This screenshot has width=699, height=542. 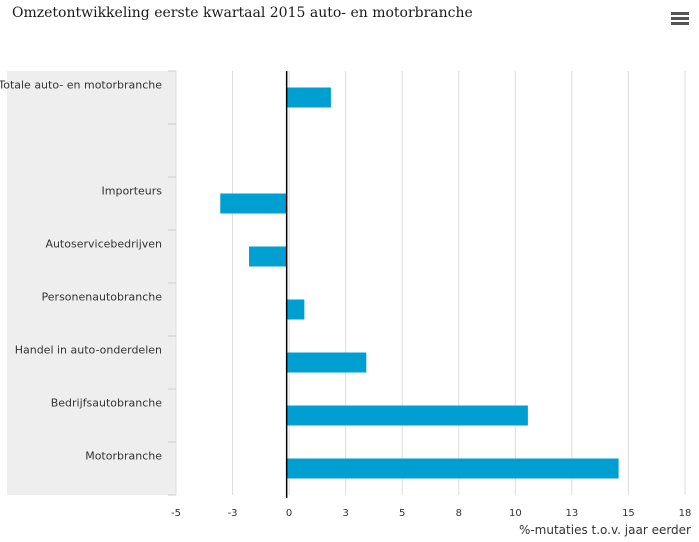 I want to click on x-tick-label: 3, so click(x=345, y=513).